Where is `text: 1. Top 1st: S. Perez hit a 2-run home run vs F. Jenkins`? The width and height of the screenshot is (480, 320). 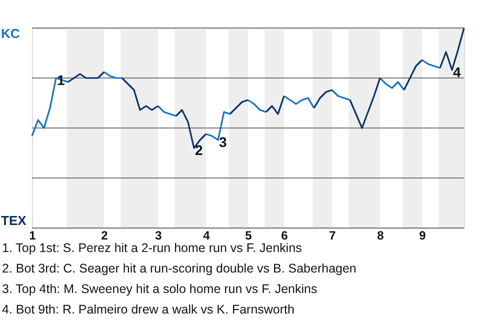
text: 1. Top 1st: S. Perez hit a 2-run home run vs F. Jenkins is located at coordinates (152, 248).